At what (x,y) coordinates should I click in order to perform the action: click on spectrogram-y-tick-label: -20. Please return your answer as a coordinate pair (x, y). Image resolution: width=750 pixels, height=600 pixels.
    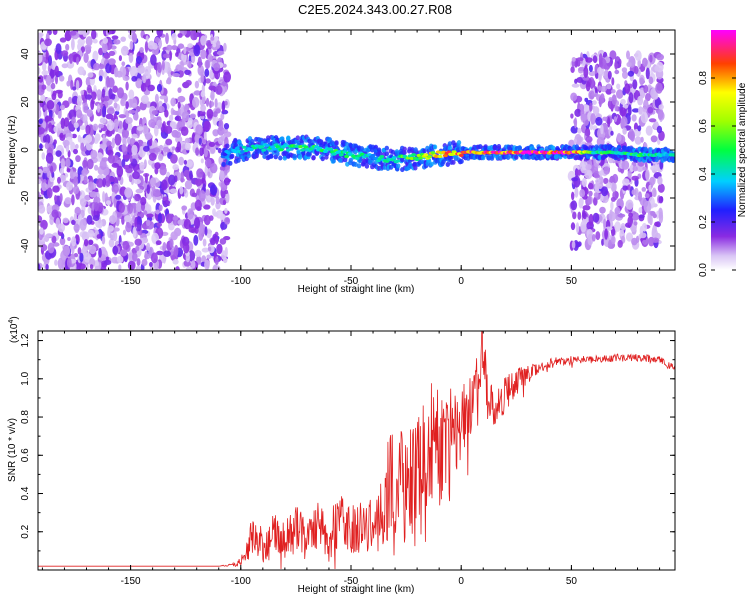
    Looking at the image, I should click on (25, 197).